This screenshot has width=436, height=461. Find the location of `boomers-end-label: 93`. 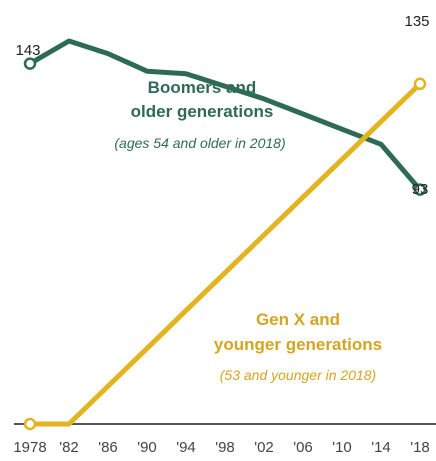

boomers-end-label: 93 is located at coordinates (420, 189).